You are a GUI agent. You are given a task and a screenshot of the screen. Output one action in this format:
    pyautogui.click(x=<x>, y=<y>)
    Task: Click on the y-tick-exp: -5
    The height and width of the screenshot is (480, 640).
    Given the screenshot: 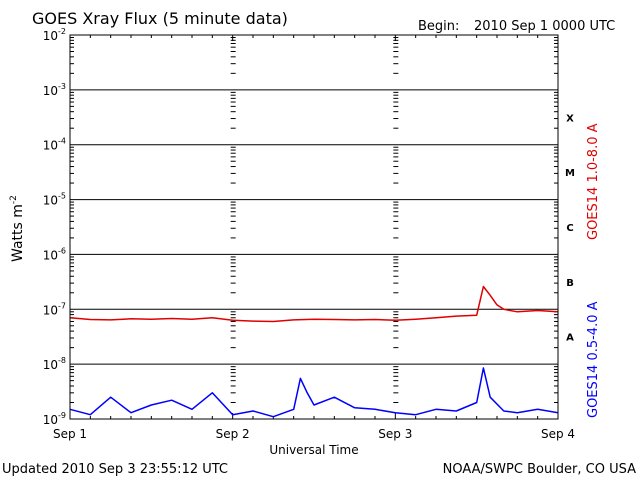 What is the action you would take?
    pyautogui.click(x=62, y=196)
    